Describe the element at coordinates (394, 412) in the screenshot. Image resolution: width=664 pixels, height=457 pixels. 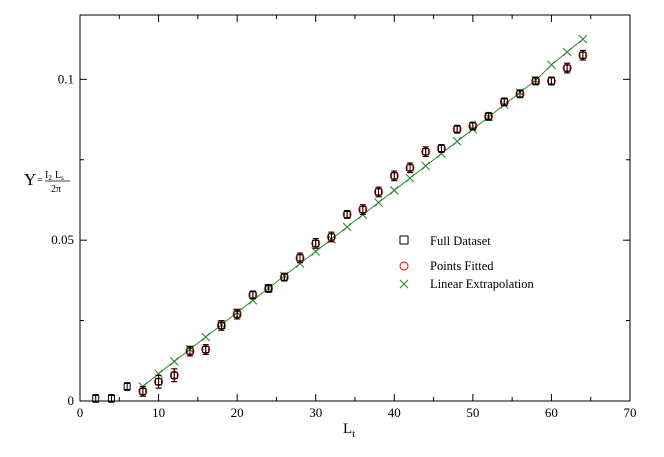
I see `x-tick-label: 40` at that location.